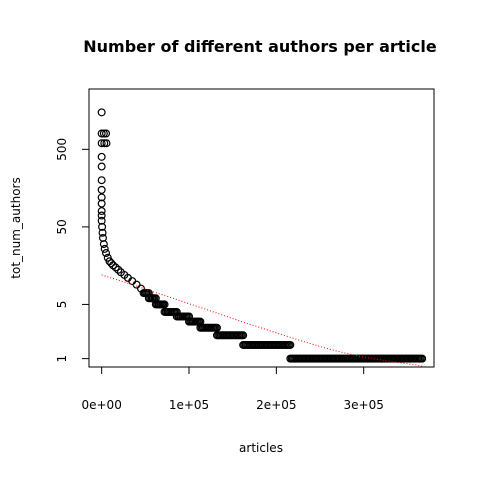 The height and width of the screenshot is (480, 480). I want to click on fit-curve, so click(262, 320).